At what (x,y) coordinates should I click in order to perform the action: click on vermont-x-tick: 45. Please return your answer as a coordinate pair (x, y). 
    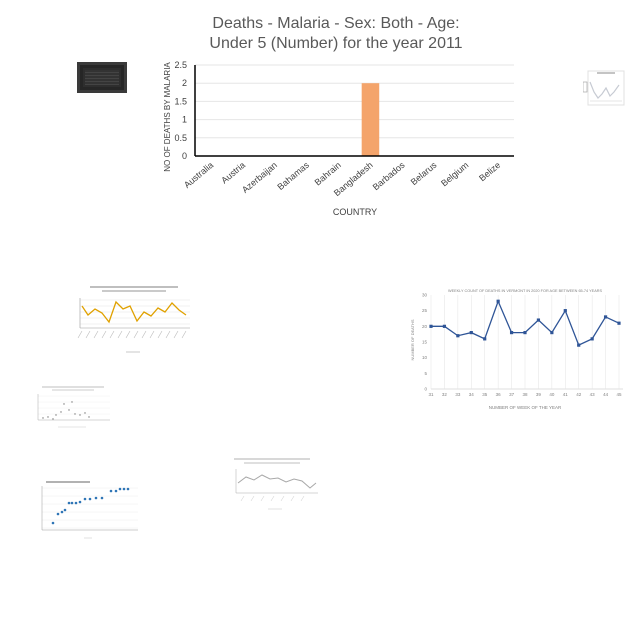
    Looking at the image, I should click on (619, 394).